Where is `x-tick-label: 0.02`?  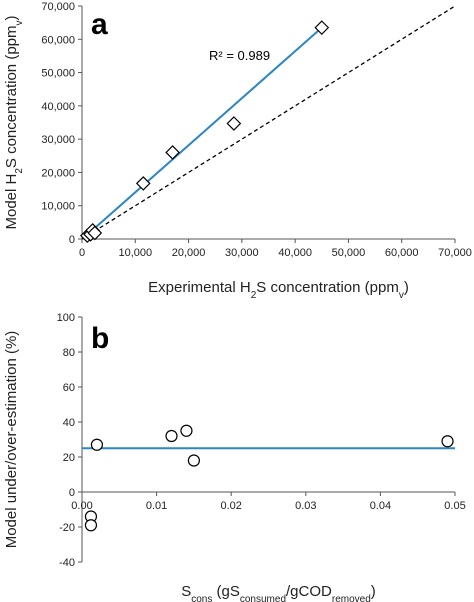
x-tick-label: 0.02 is located at coordinates (230, 506).